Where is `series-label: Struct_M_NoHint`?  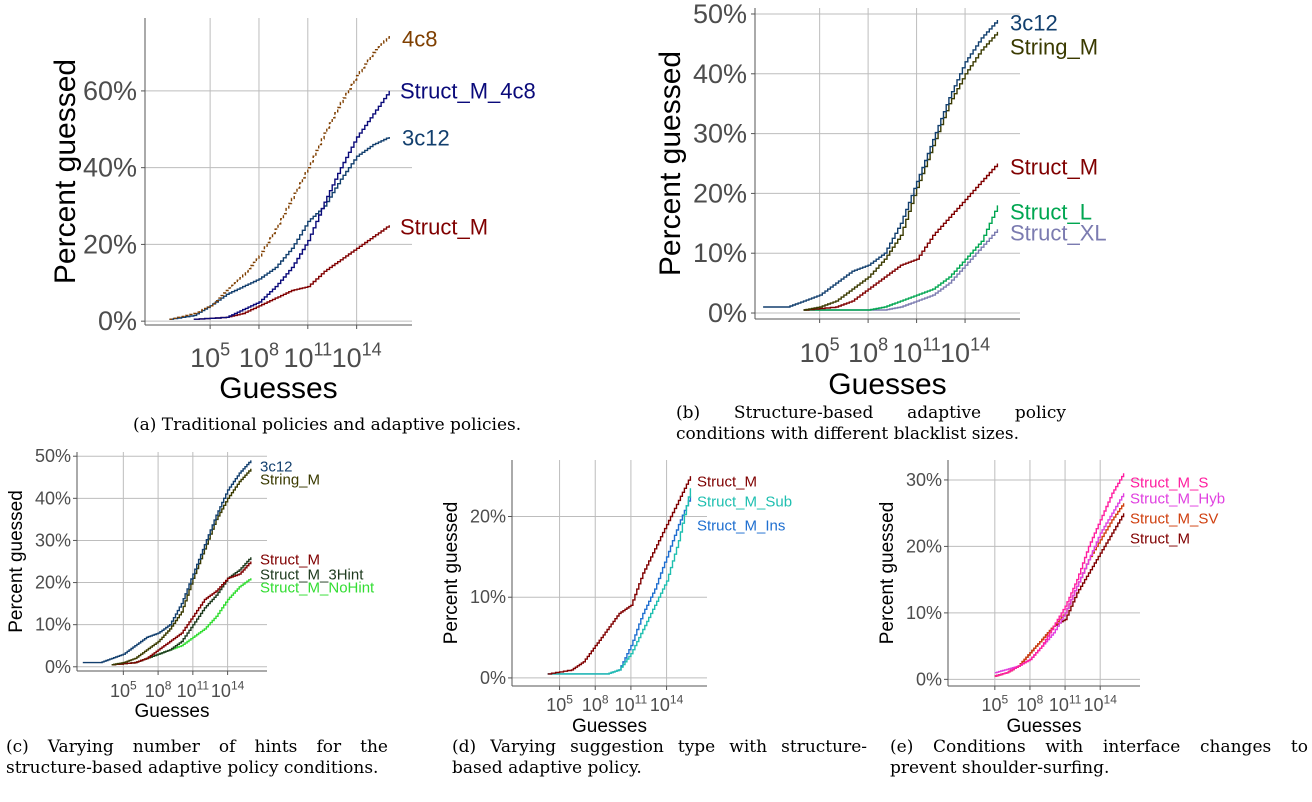
series-label: Struct_M_NoHint is located at coordinates (317, 588).